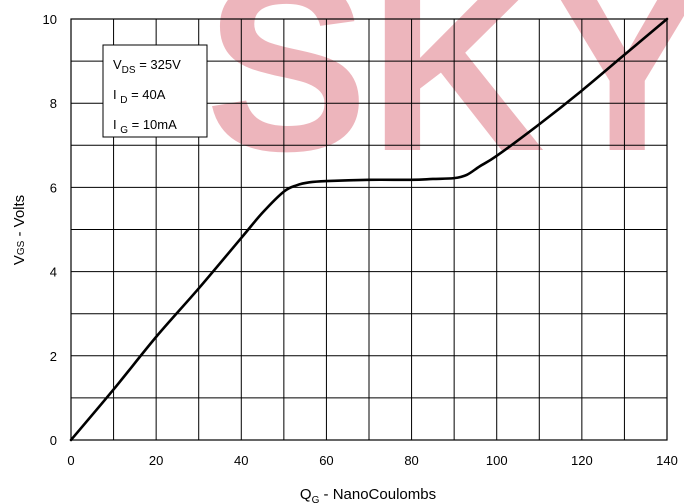 The width and height of the screenshot is (684, 504). I want to click on x-tick-label: 140, so click(667, 460).